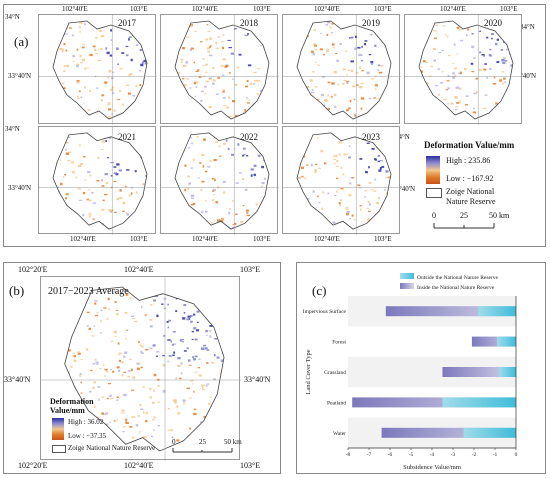 The image size is (550, 478). Describe the element at coordinates (434, 193) in the screenshot. I see `reserve-swatch` at that location.